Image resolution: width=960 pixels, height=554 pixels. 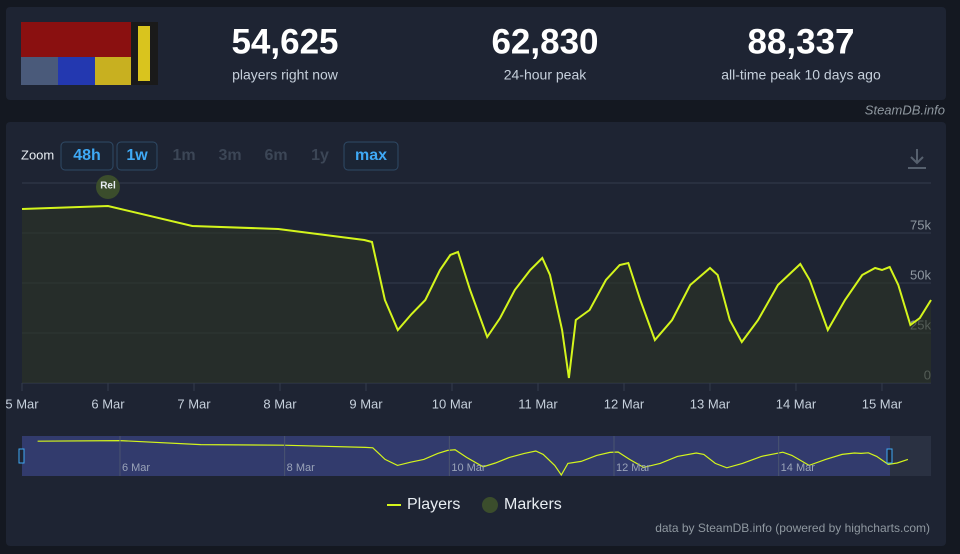 I want to click on zoom-button-label: 1y, so click(x=320, y=155).